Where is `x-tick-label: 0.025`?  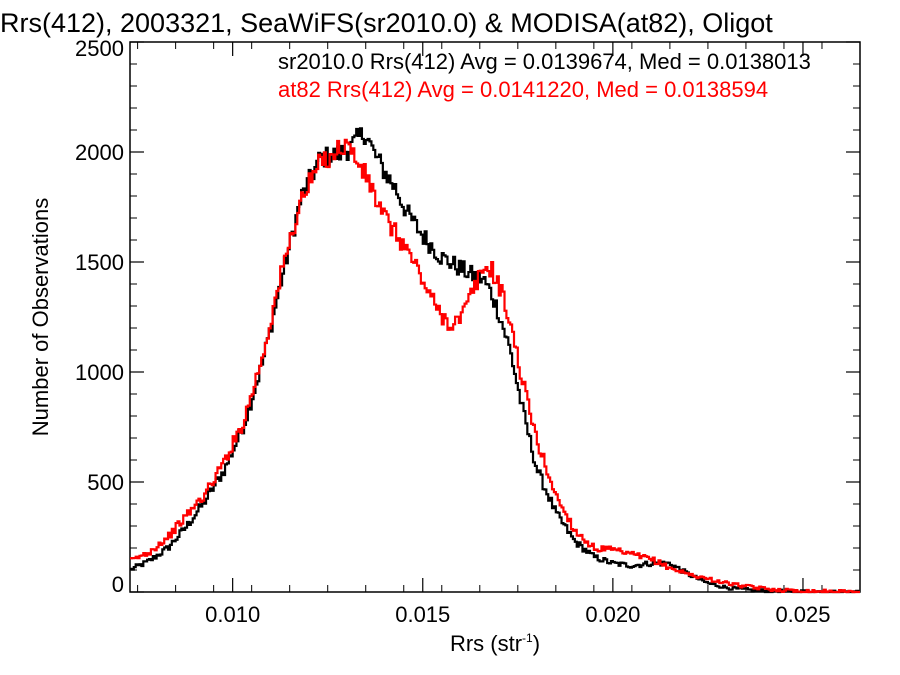 x-tick-label: 0.025 is located at coordinates (802, 614).